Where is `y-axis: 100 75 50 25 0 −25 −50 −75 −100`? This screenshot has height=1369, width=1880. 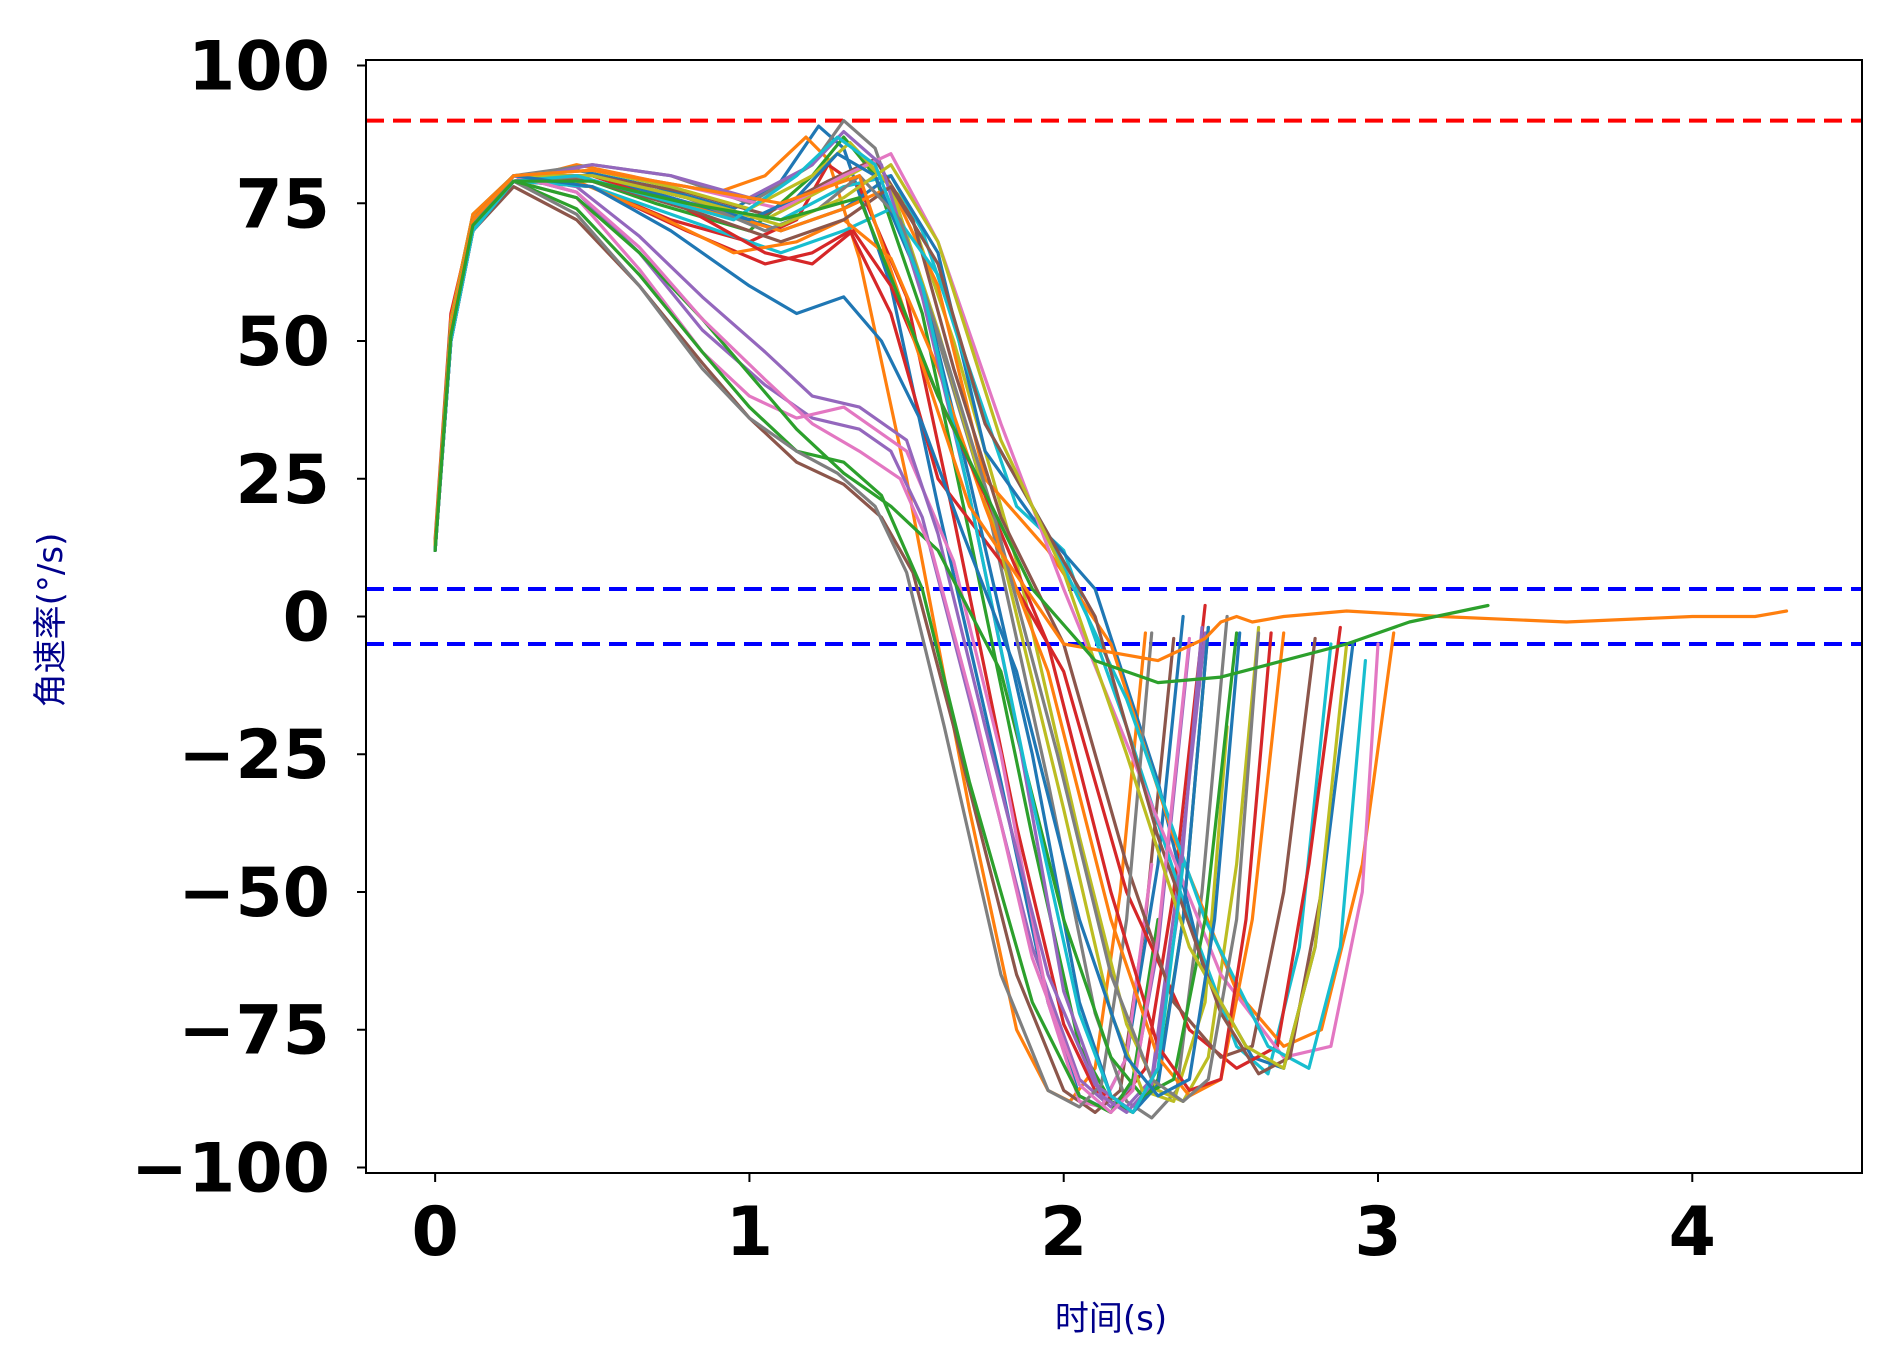
y-axis: 100 75 50 25 0 −25 −50 −75 −100 is located at coordinates (248, 618).